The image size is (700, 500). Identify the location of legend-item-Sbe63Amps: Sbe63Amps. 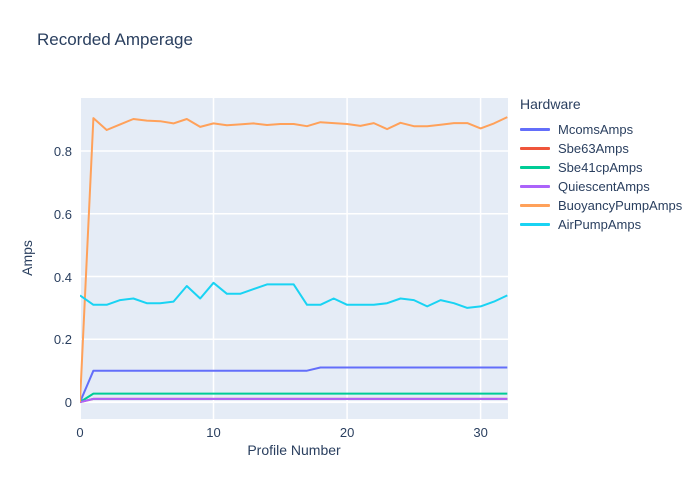
(601, 148).